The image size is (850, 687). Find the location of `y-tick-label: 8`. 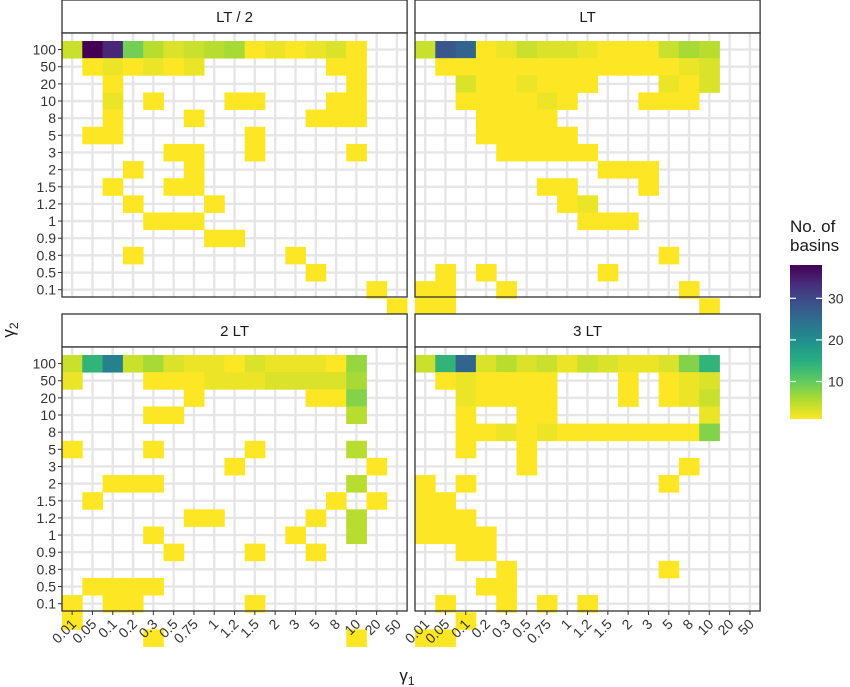

y-tick-label: 8 is located at coordinates (52, 118).